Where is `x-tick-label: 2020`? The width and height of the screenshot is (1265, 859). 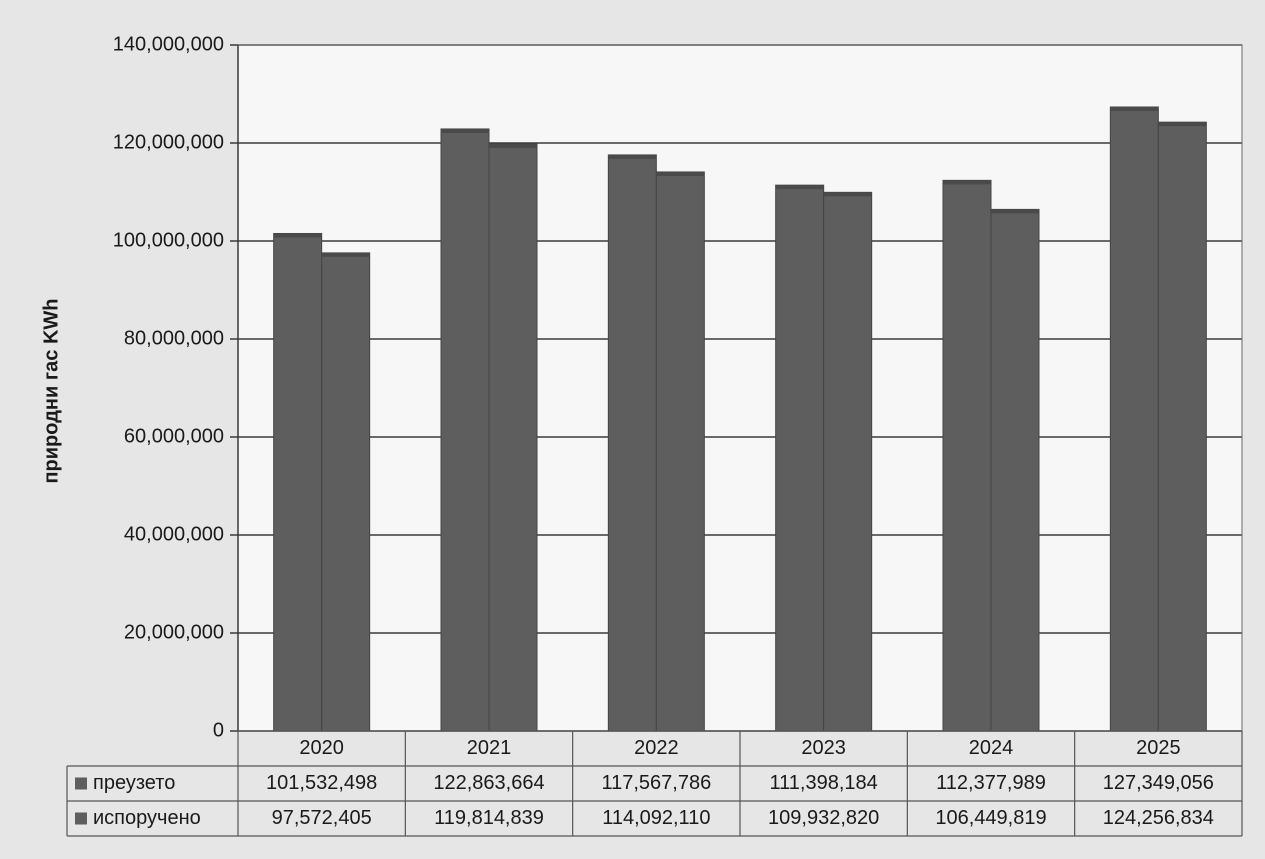 x-tick-label: 2020 is located at coordinates (321, 748).